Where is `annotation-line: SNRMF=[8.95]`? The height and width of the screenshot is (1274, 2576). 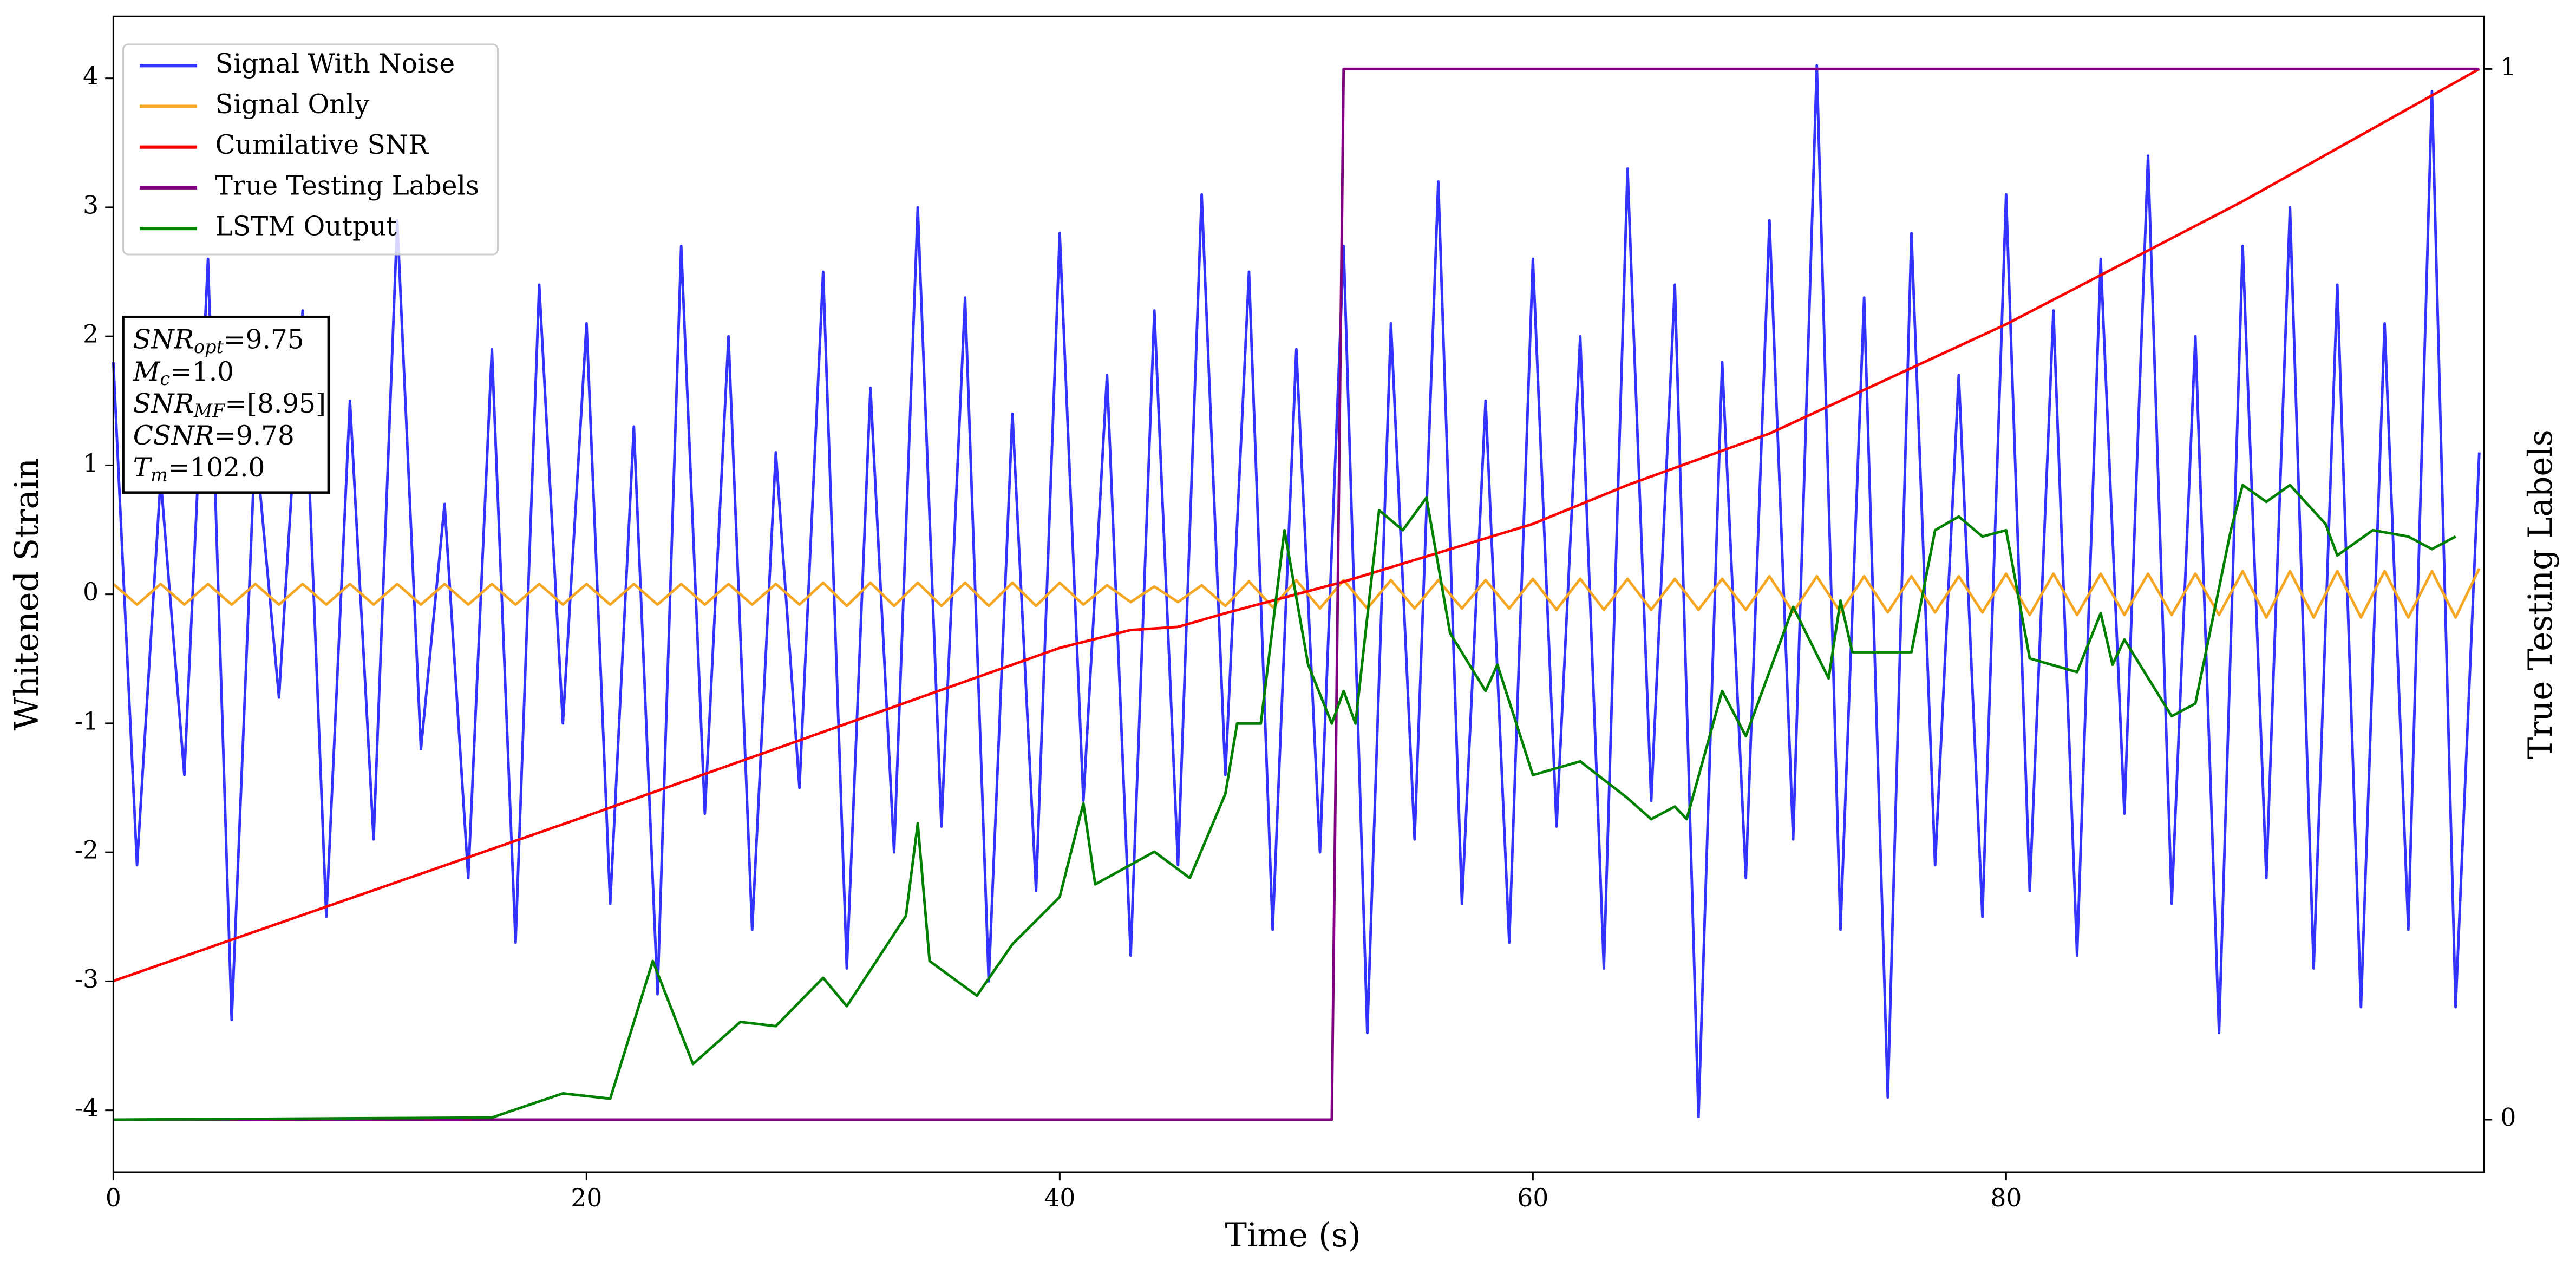 annotation-line: SNRMF=[8.95] is located at coordinates (229, 404).